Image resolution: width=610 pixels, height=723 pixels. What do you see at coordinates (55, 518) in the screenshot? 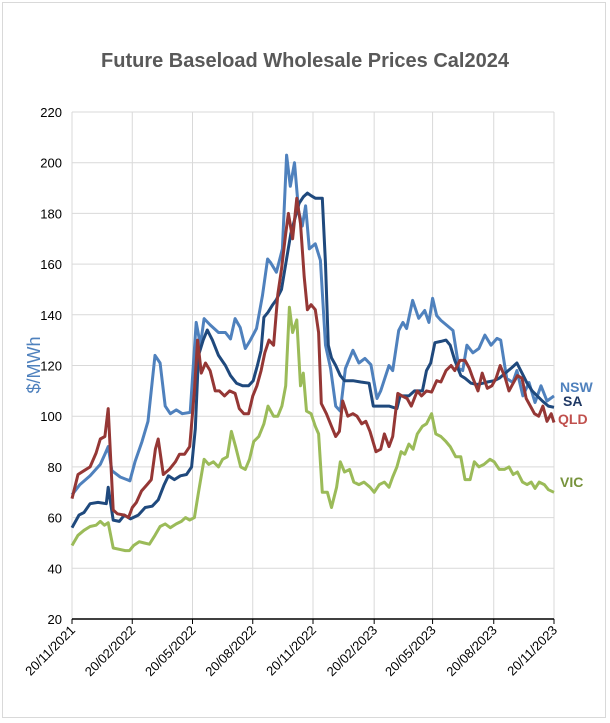
I see `y-tick-label: 60` at bounding box center [55, 518].